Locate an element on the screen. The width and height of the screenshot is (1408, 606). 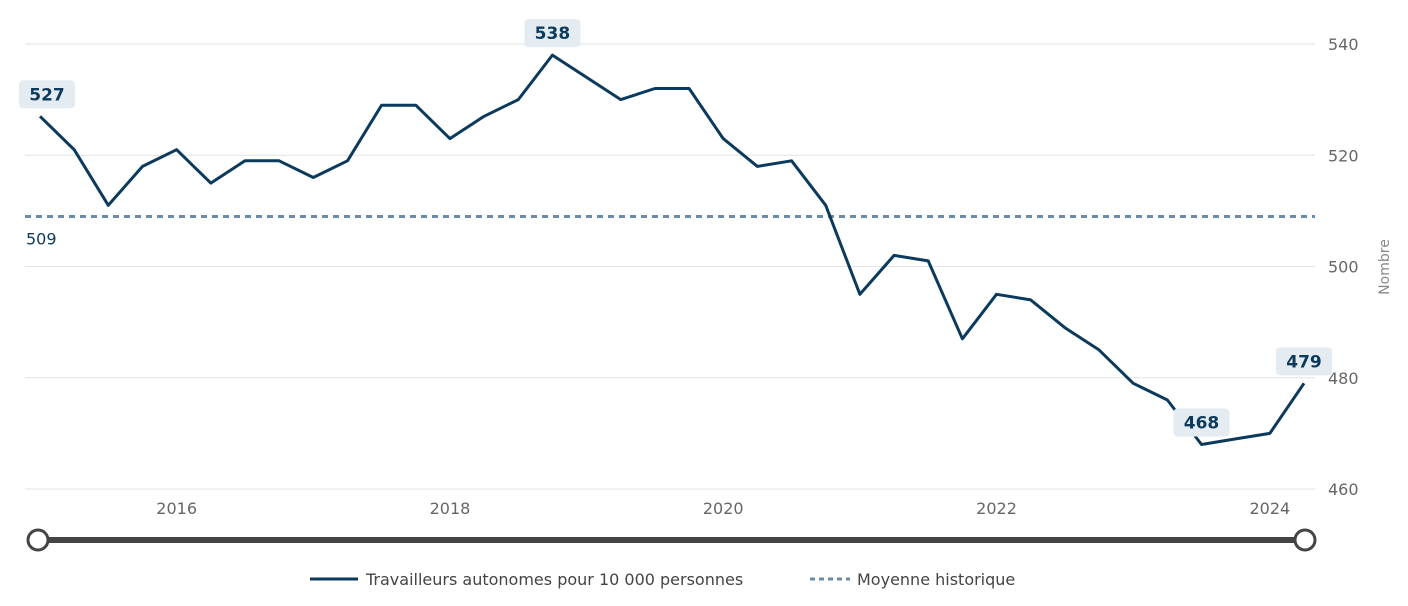
data-label-text: 479 is located at coordinates (1304, 362).